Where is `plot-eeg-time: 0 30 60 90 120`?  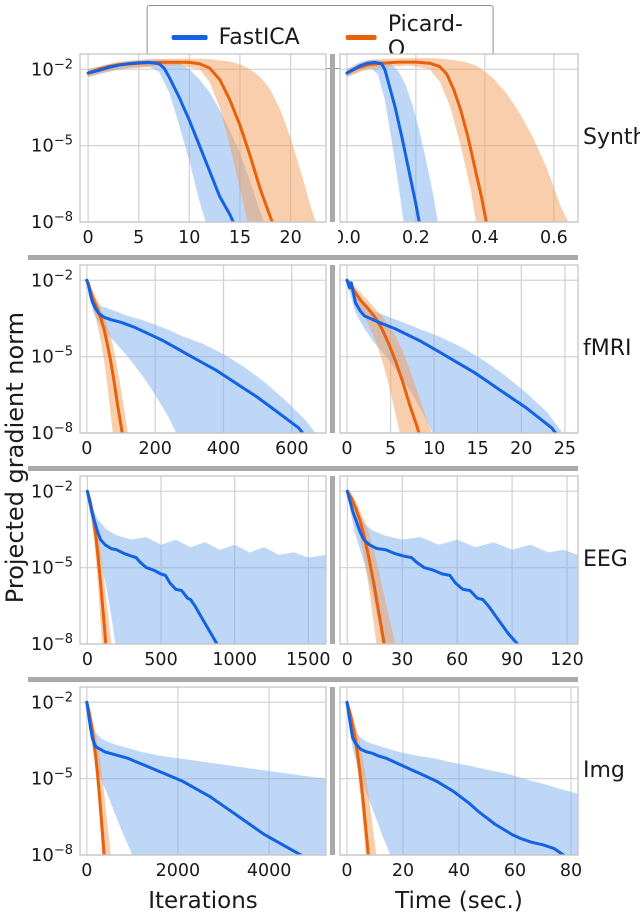 plot-eeg-time: 0 30 60 90 120 is located at coordinates (461, 572).